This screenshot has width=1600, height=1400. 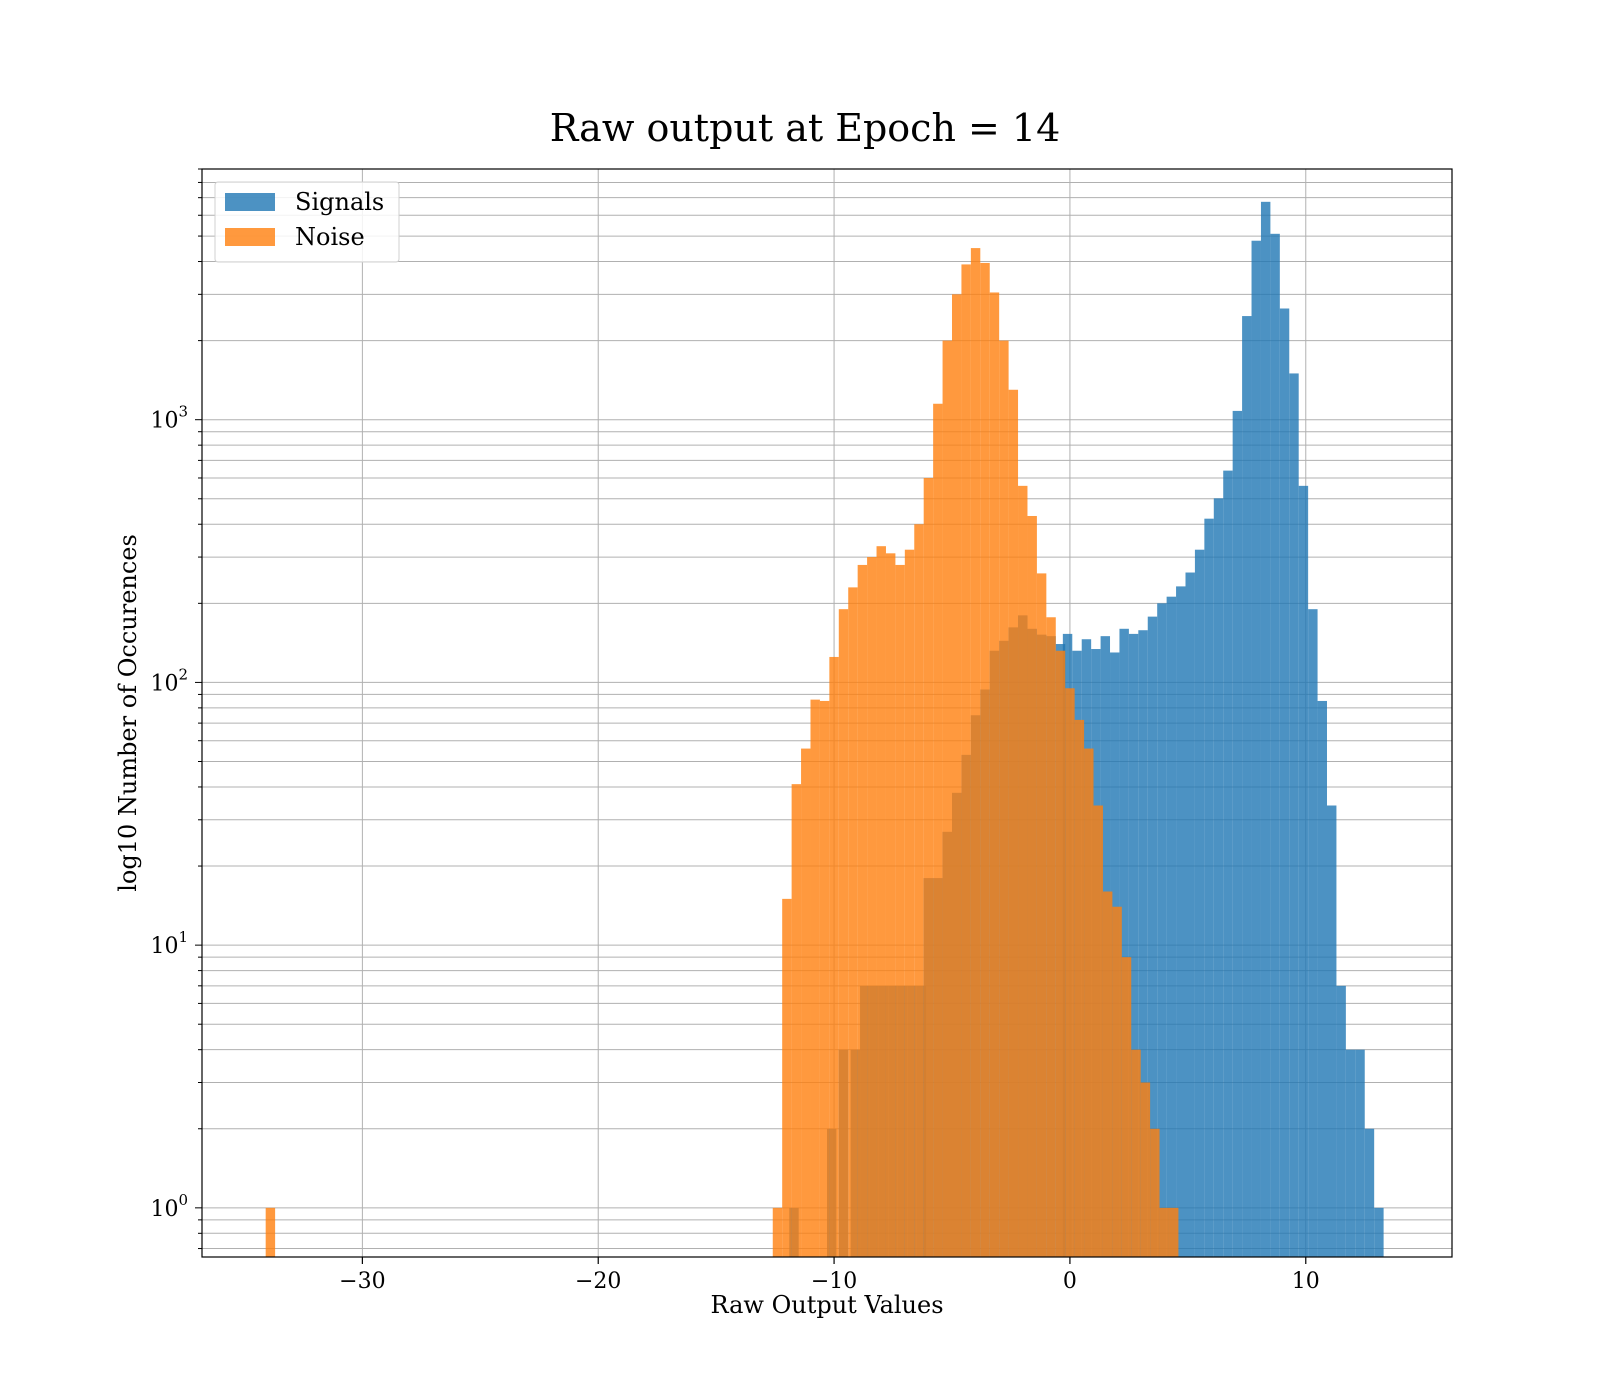 What do you see at coordinates (1070, 1281) in the screenshot?
I see `x-tick-label: 0` at bounding box center [1070, 1281].